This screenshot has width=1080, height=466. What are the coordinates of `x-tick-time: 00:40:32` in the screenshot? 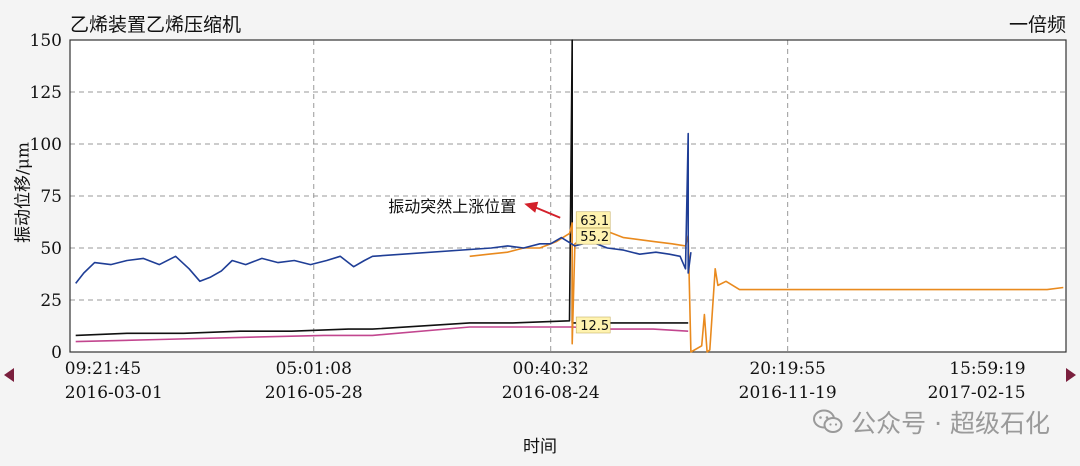 It's located at (551, 369).